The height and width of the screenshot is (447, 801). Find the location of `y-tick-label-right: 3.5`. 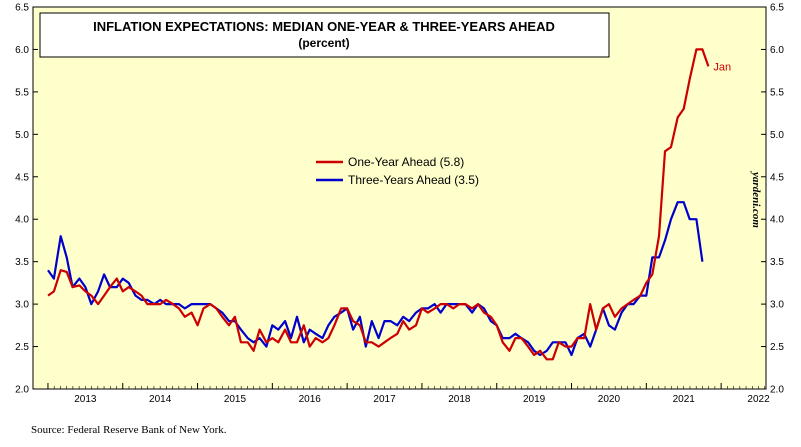

y-tick-label-right: 3.5 is located at coordinates (777, 262).